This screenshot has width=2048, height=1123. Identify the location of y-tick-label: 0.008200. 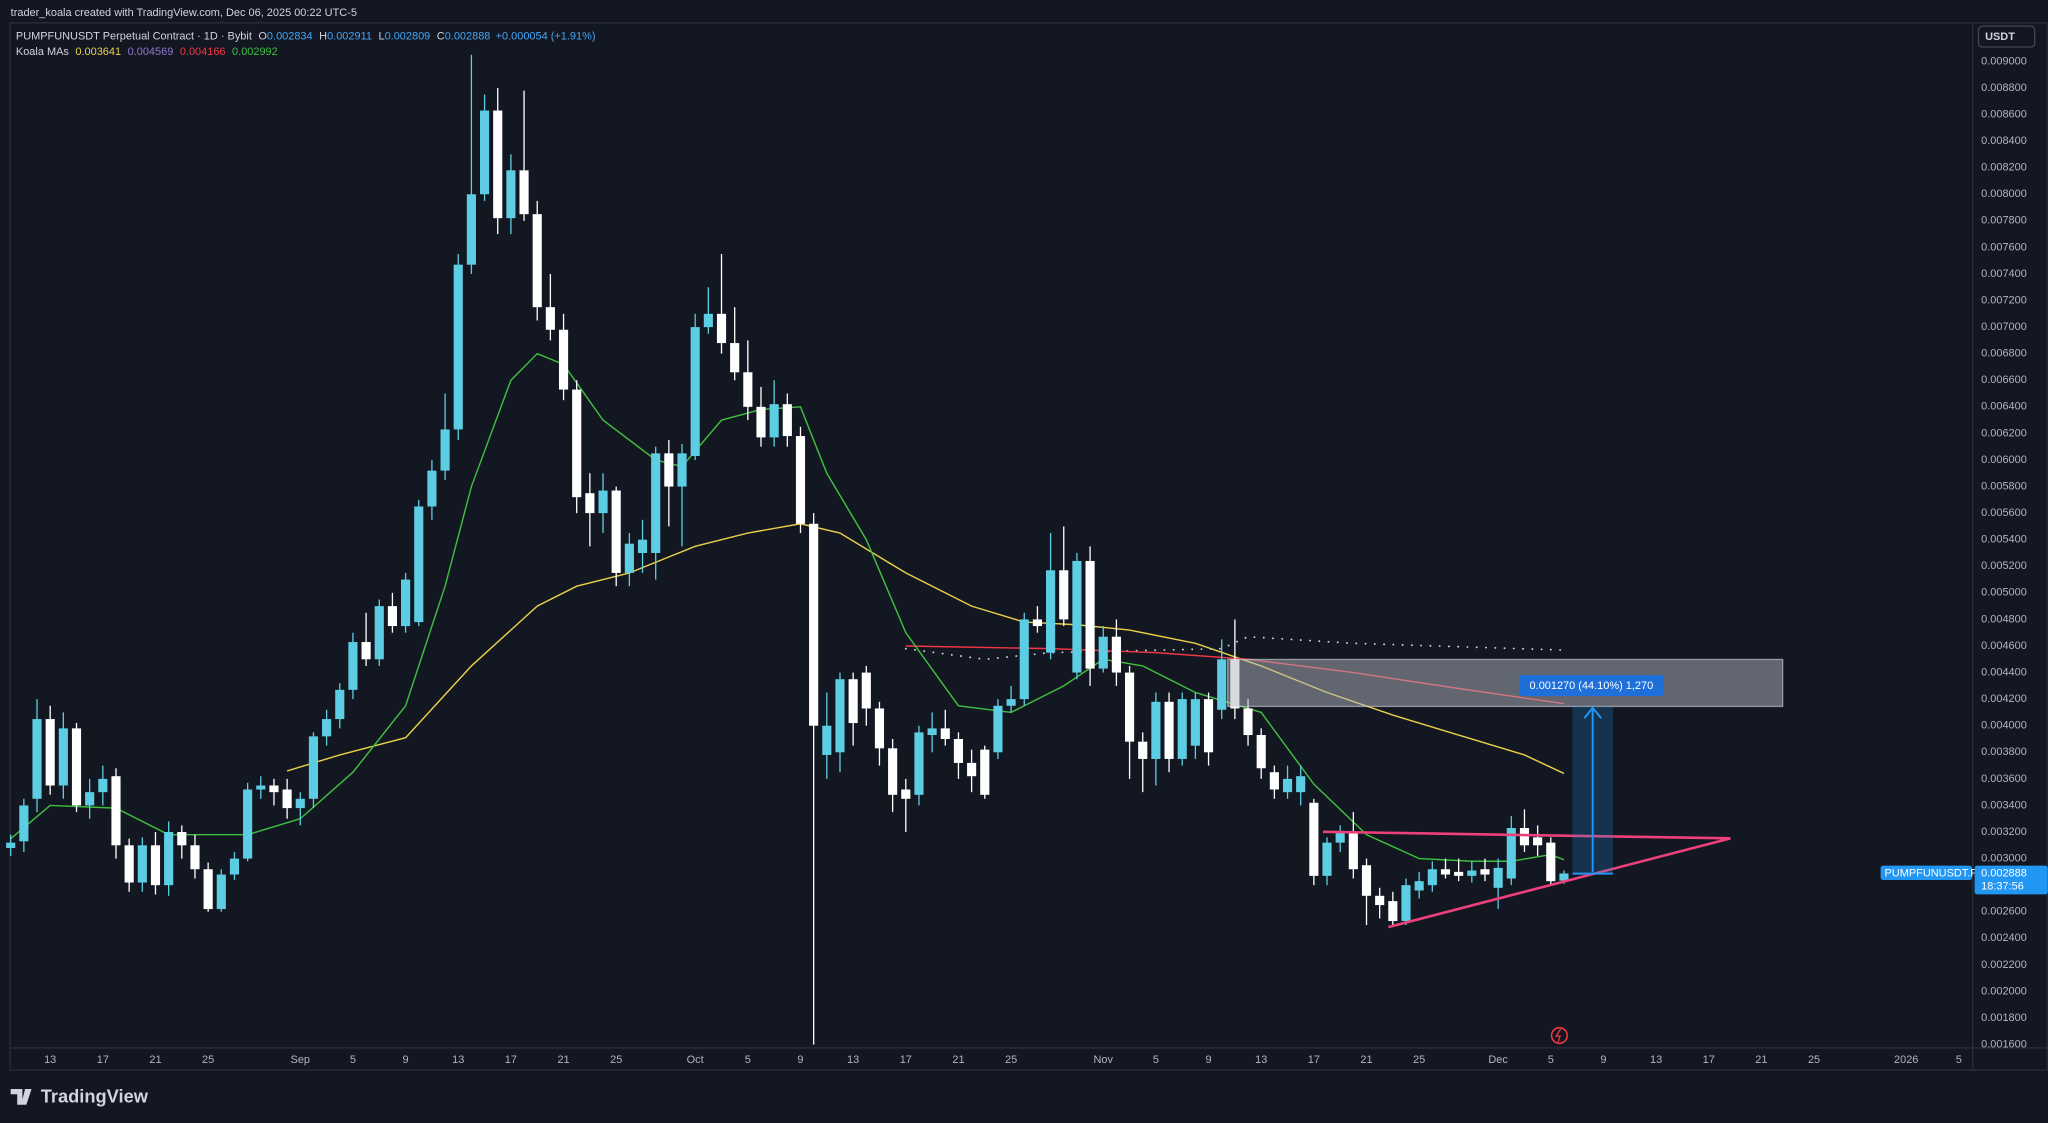
(2004, 168).